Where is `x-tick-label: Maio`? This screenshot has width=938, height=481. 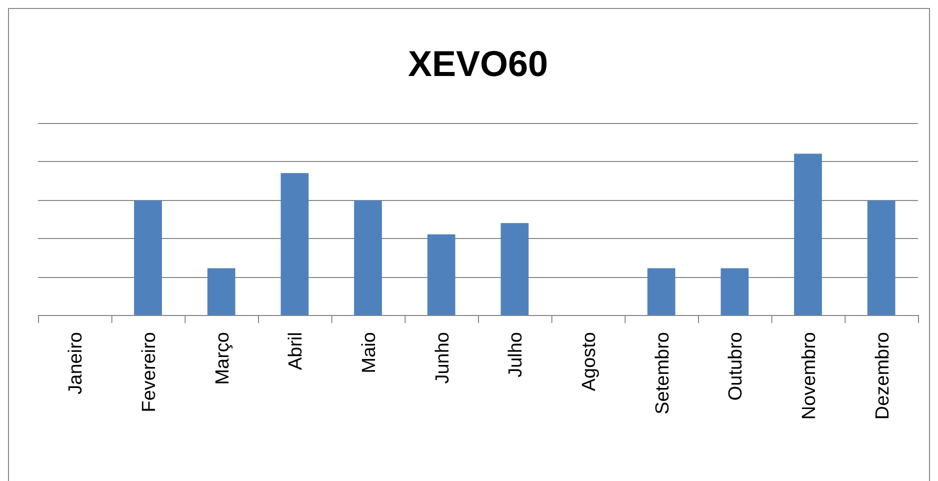
x-tick-label: Maio is located at coordinates (369, 353).